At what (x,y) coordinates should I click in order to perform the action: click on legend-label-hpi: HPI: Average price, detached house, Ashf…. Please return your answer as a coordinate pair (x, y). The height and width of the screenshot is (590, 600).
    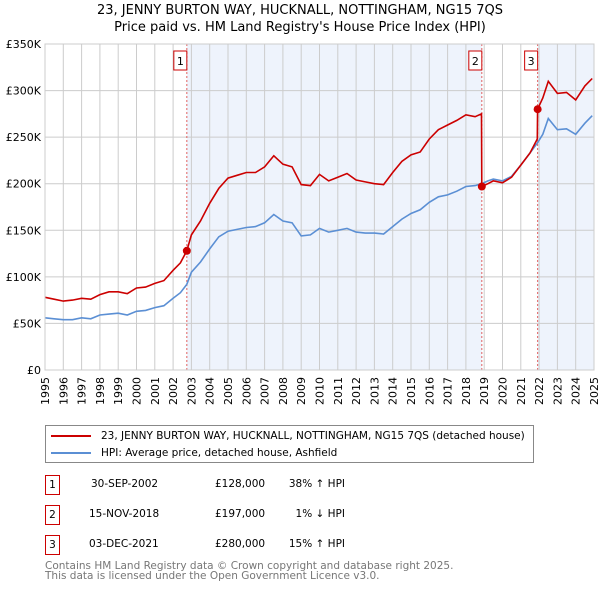
    Looking at the image, I should click on (219, 453).